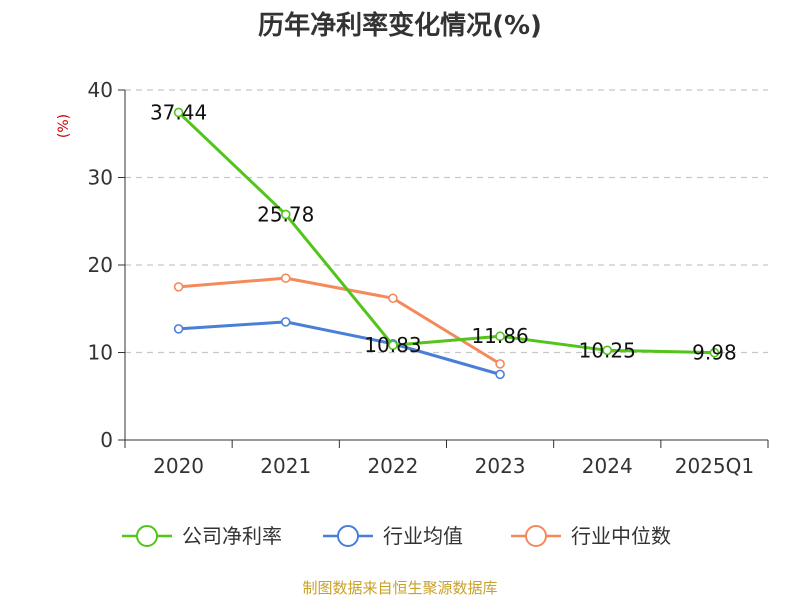  I want to click on data-label: 10.25, so click(607, 350).